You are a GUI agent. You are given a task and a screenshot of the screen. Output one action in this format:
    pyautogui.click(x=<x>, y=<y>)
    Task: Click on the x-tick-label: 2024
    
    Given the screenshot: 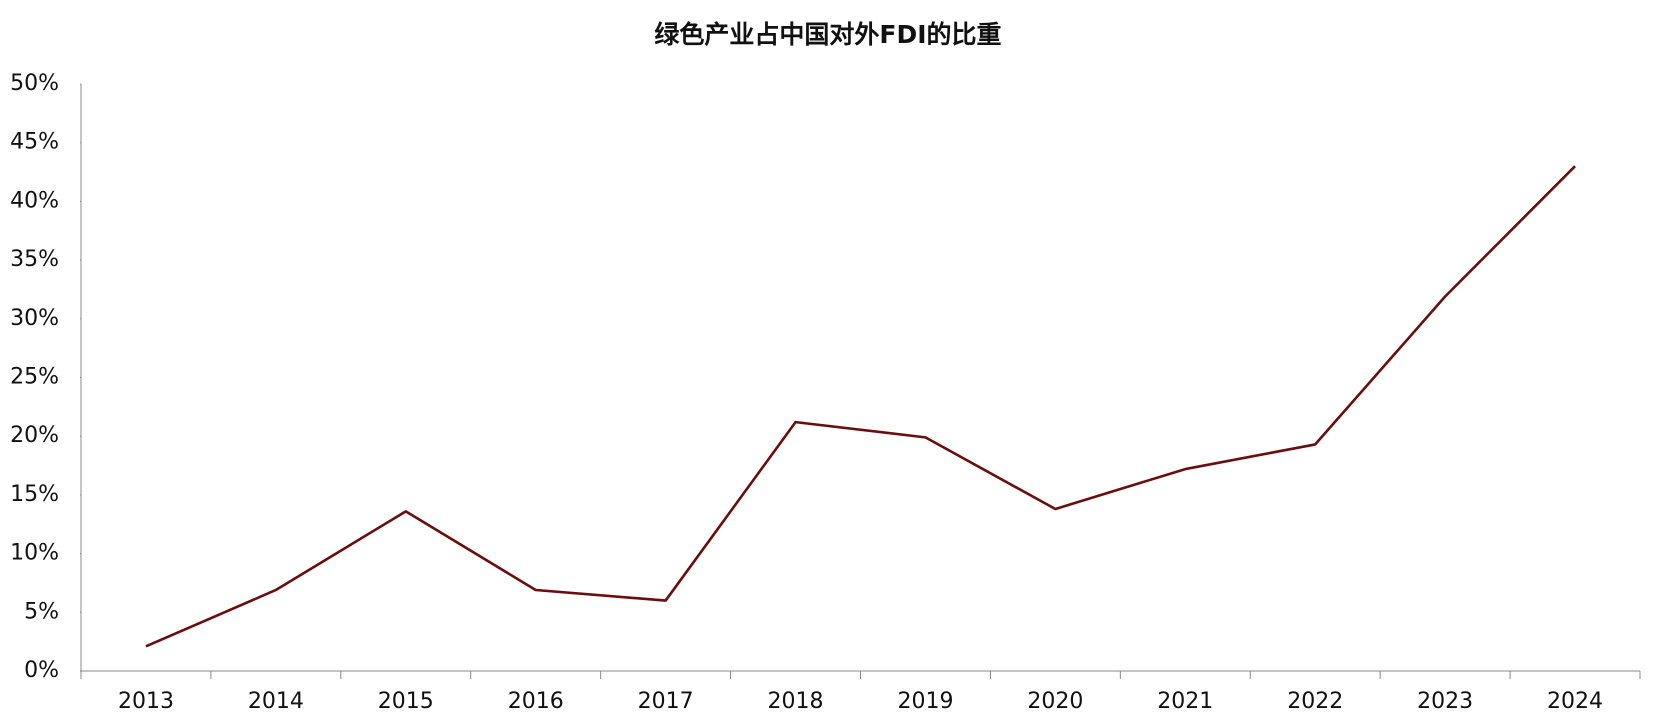 What is the action you would take?
    pyautogui.click(x=1575, y=701)
    